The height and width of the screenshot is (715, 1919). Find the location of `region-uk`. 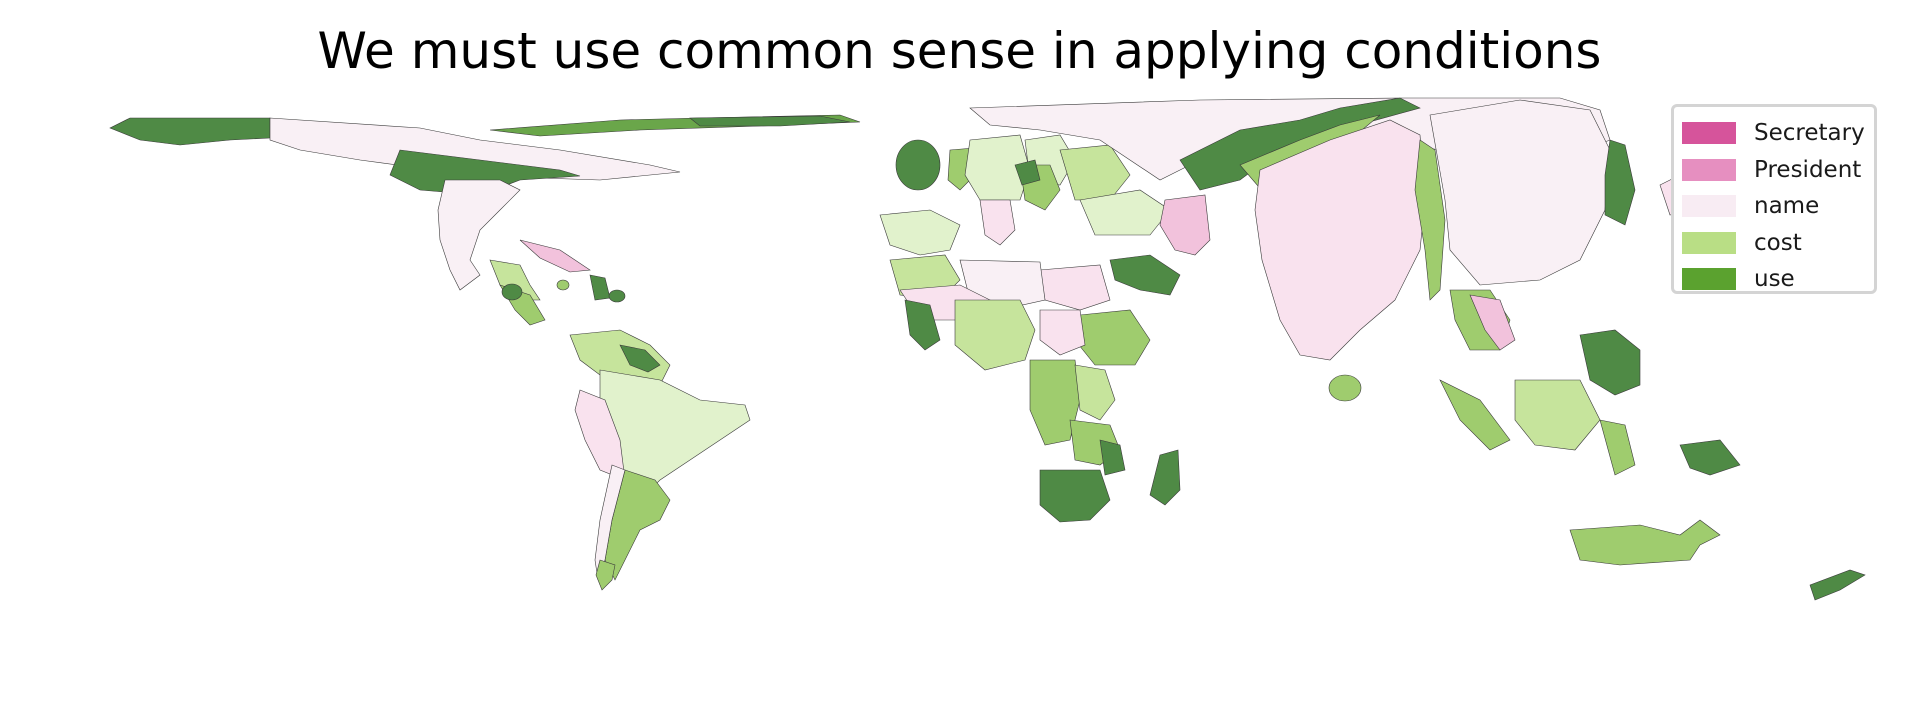

region-uk is located at coordinates (918, 165).